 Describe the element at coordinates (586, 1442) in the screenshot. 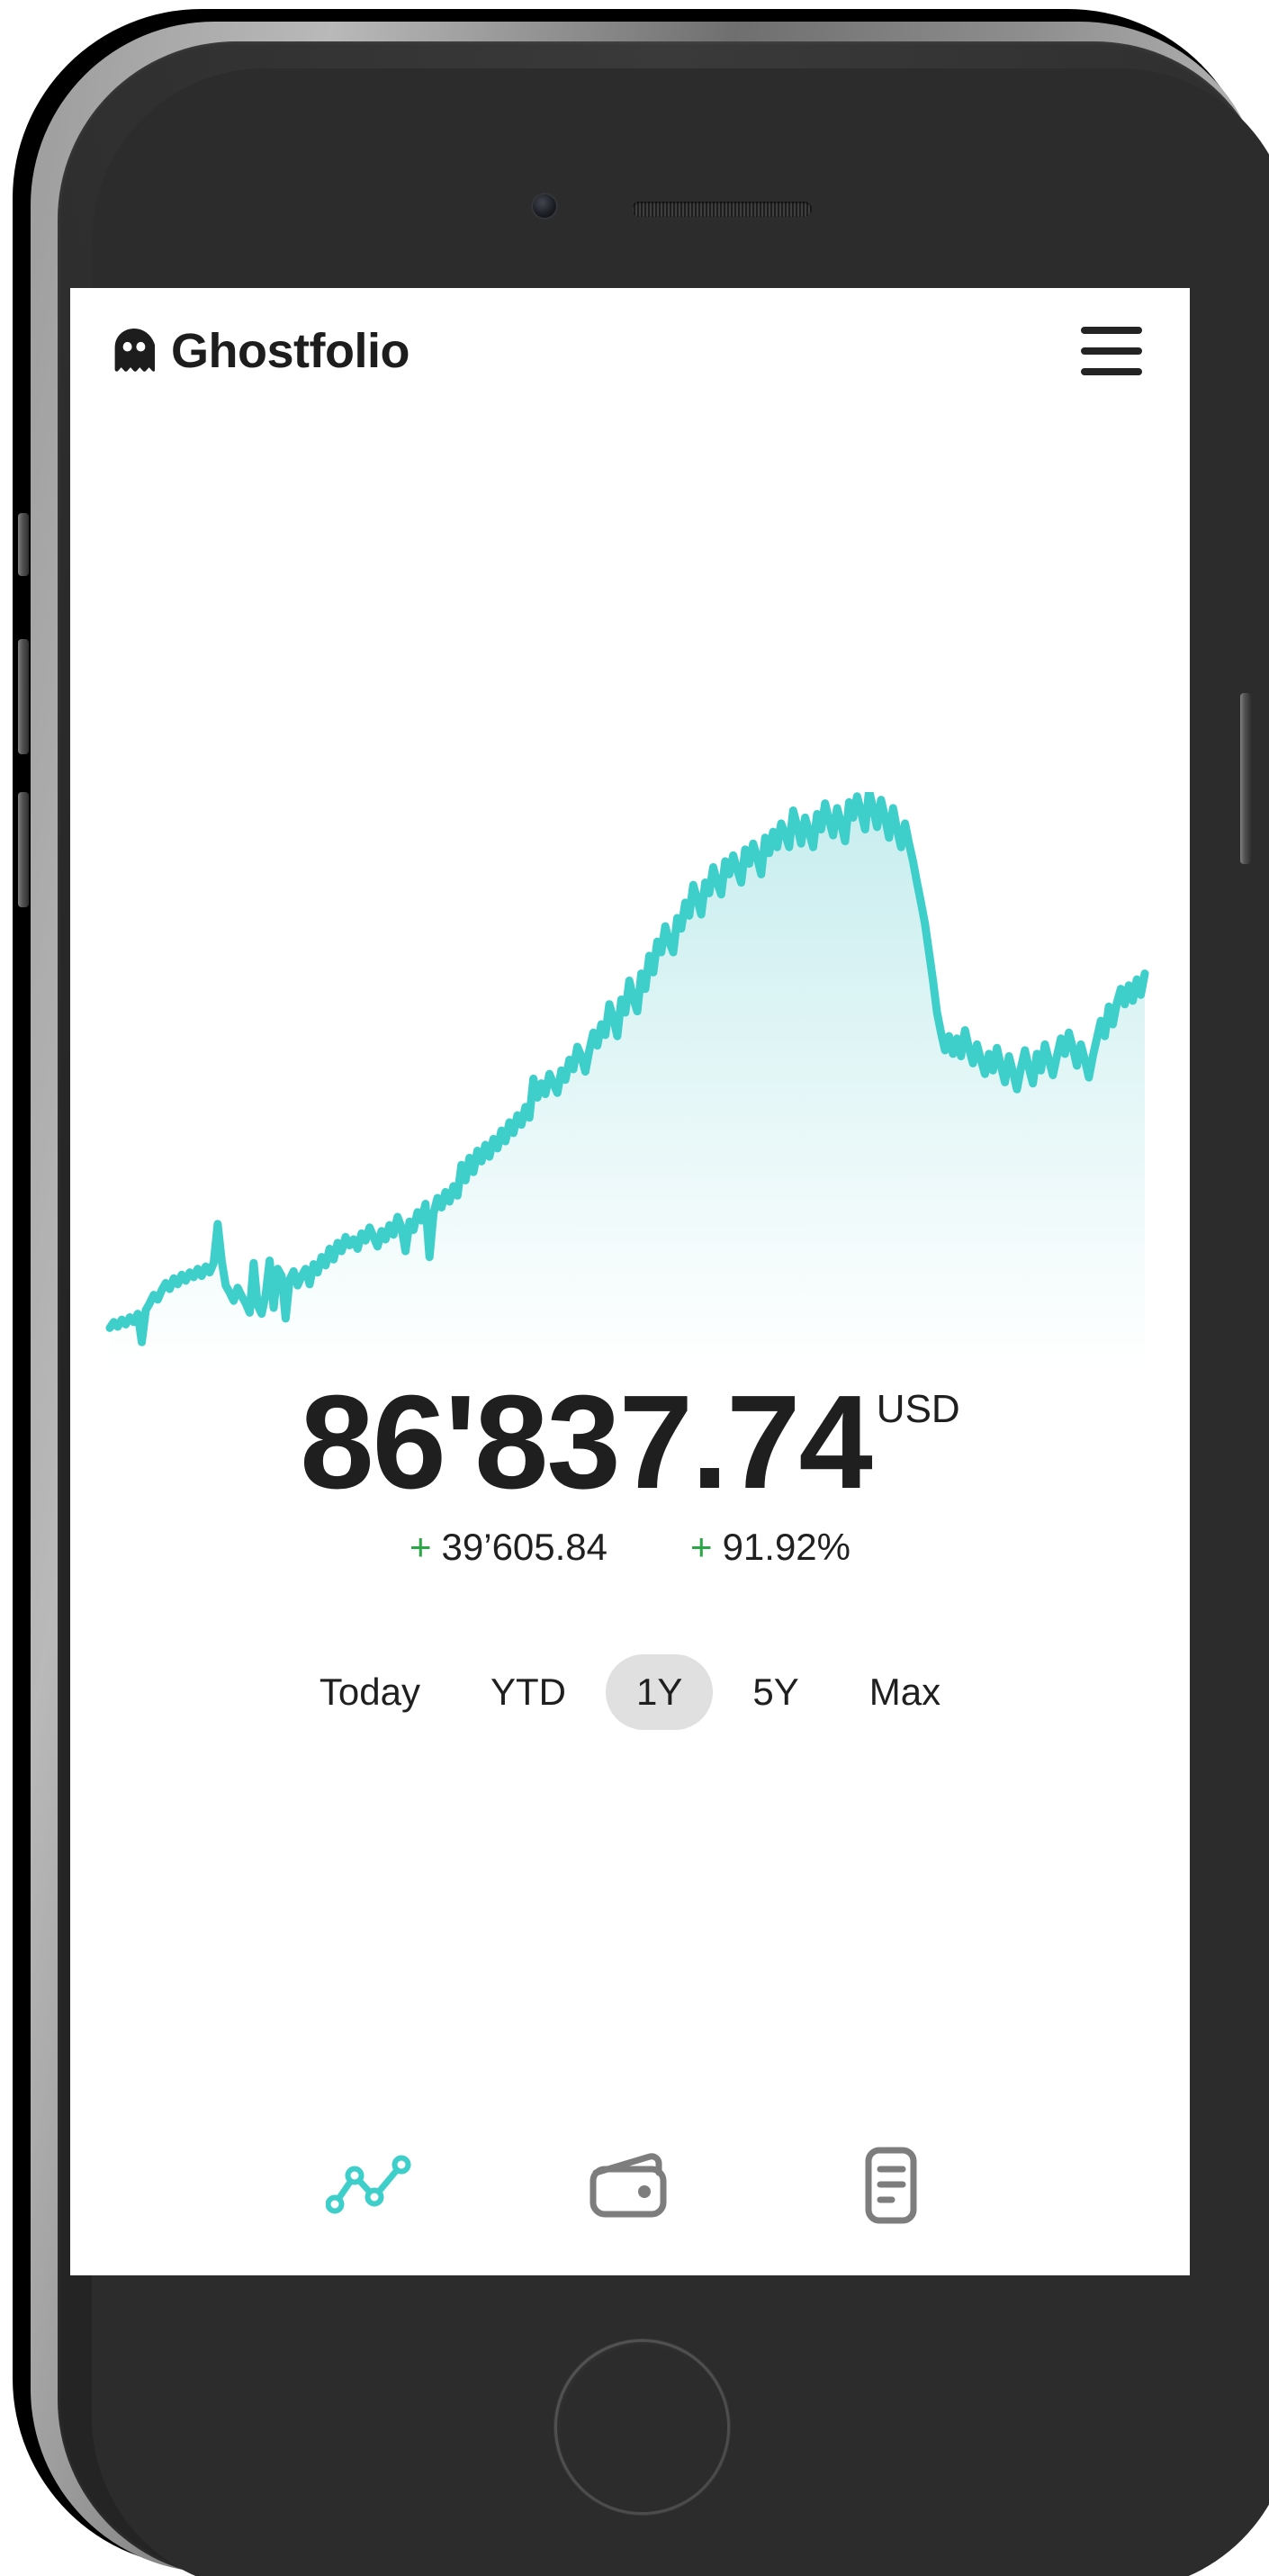

I see `portfolio-value: 86'837.74` at that location.